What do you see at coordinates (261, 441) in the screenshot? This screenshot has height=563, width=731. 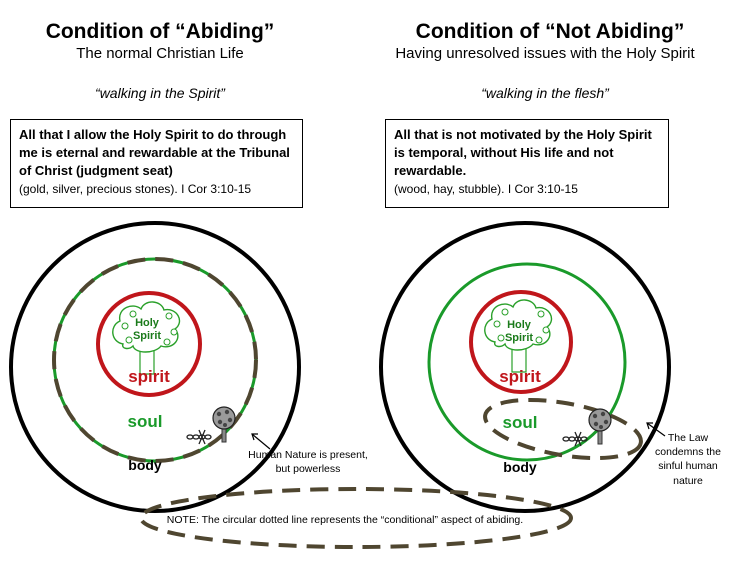 I see `left-annotation-arrow` at bounding box center [261, 441].